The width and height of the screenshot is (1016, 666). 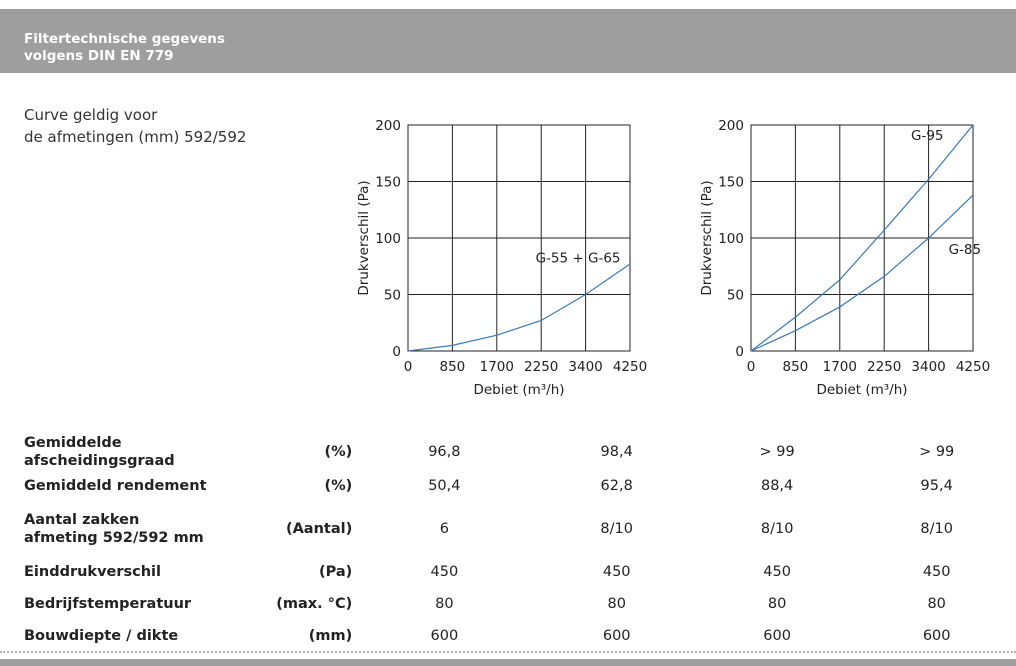 What do you see at coordinates (927, 136) in the screenshot?
I see `series-label: G-95` at bounding box center [927, 136].